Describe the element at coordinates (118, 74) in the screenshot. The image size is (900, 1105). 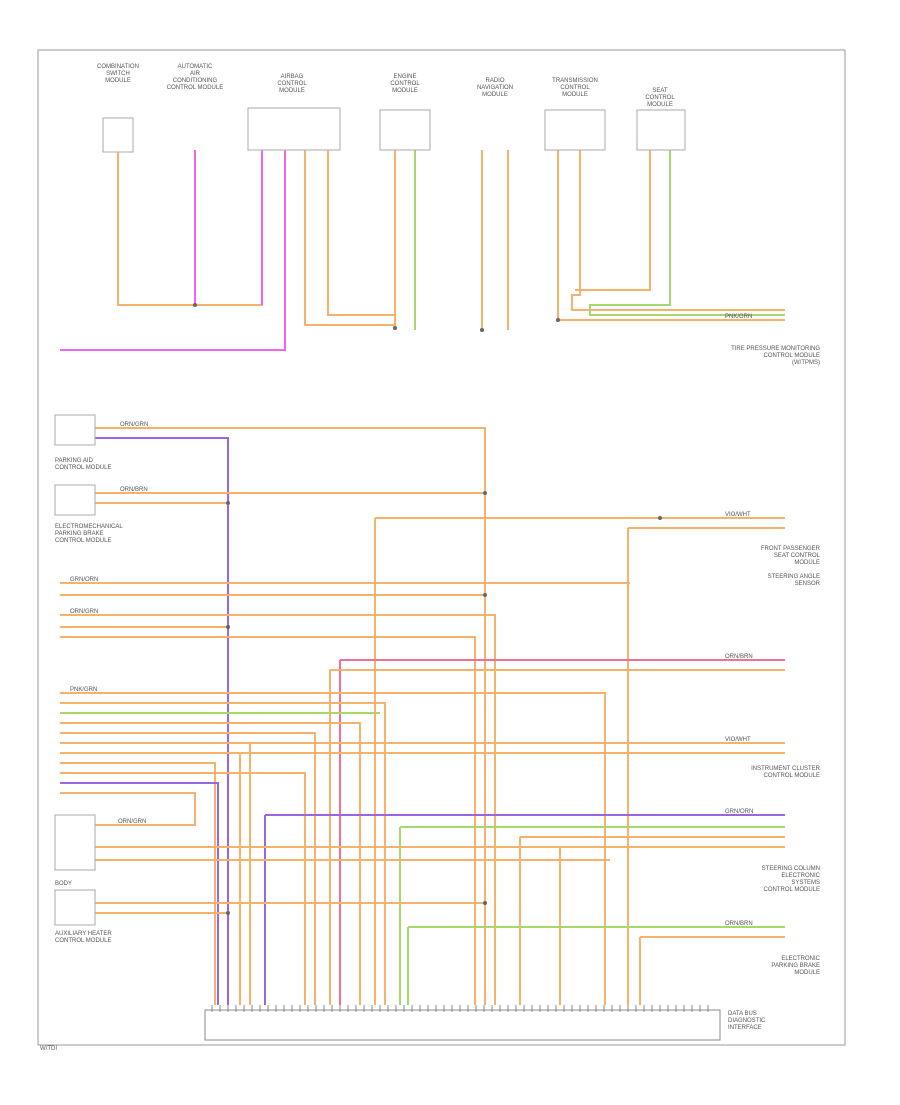
I see `component-label: SWITCH` at that location.